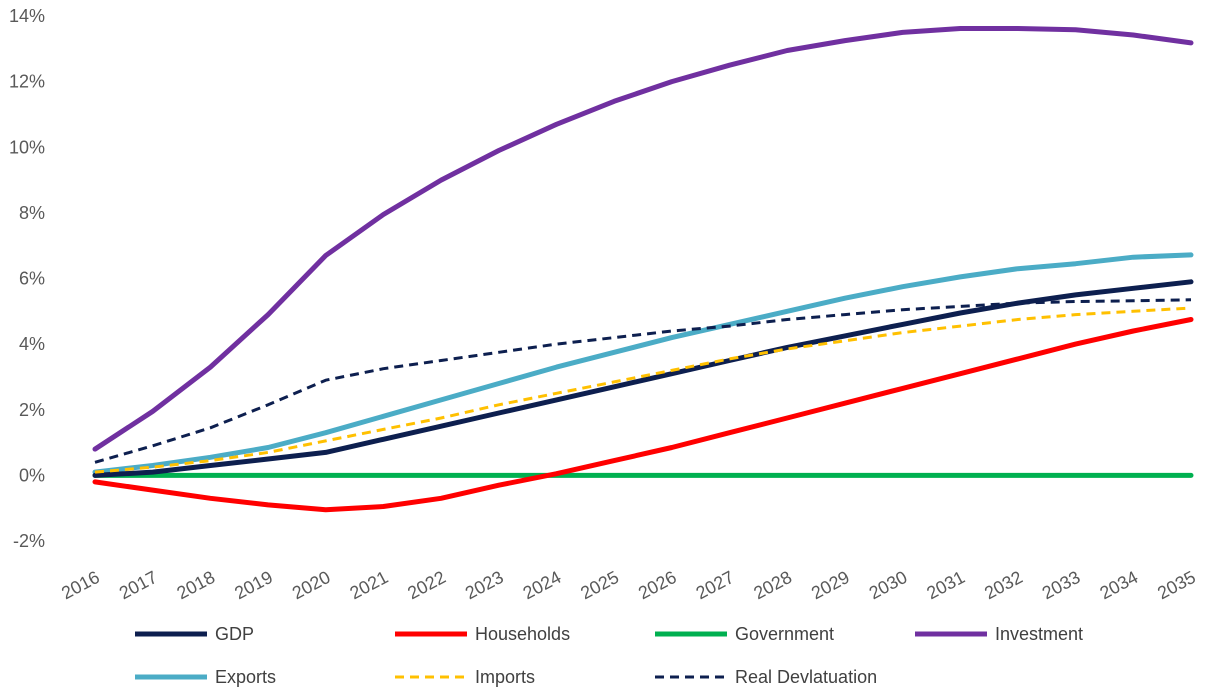  I want to click on legend-label: Households, so click(522, 634).